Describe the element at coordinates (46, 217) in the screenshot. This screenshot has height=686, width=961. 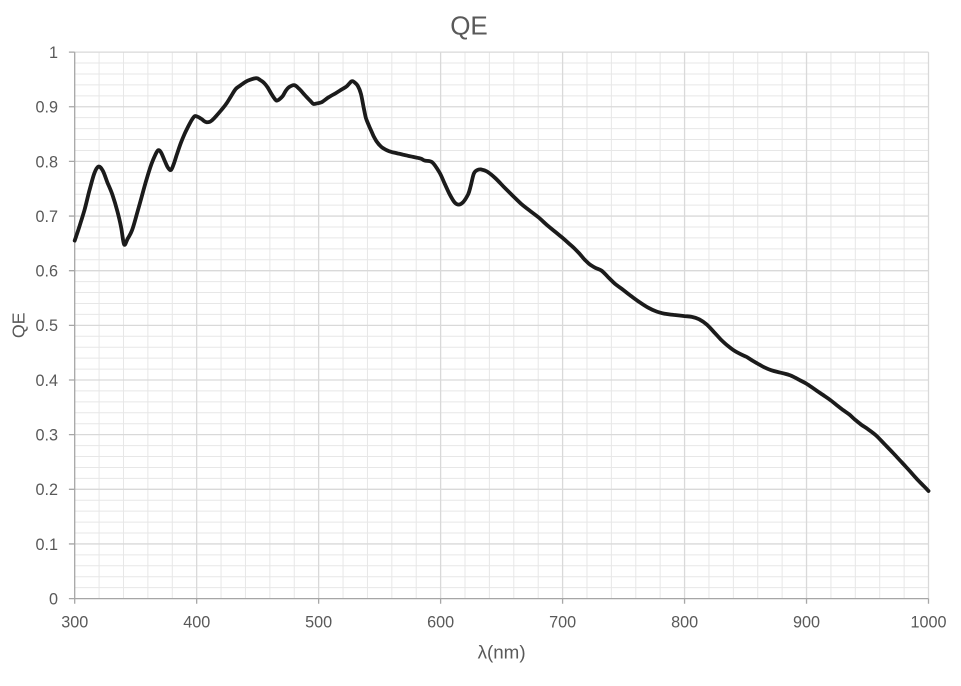
I see `svg-text: 0.7` at that location.